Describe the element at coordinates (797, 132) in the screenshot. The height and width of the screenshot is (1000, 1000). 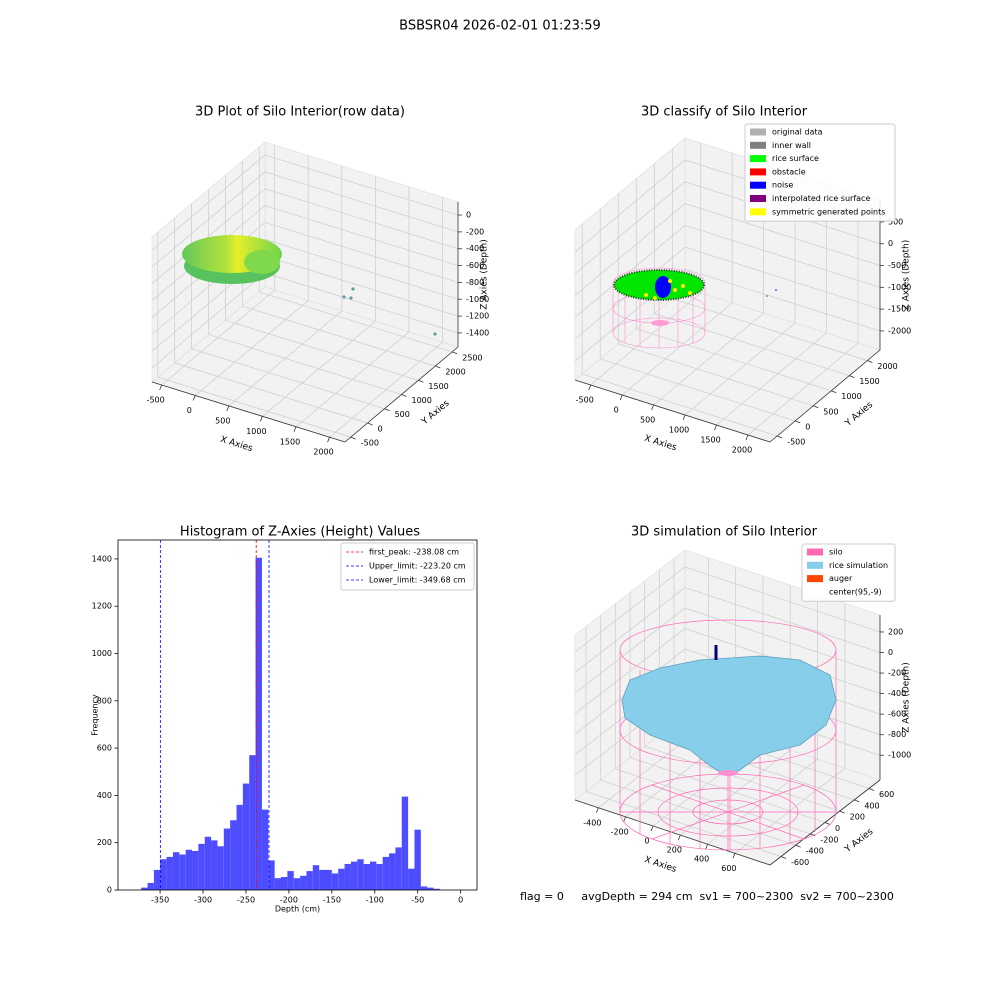
I see `legend-label: original data` at that location.